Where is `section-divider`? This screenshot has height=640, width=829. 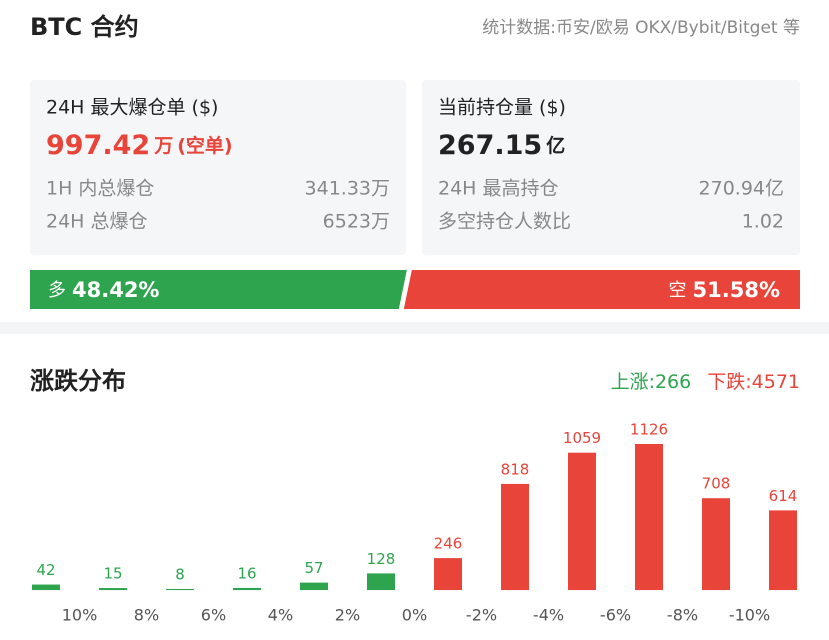
section-divider is located at coordinates (414, 328).